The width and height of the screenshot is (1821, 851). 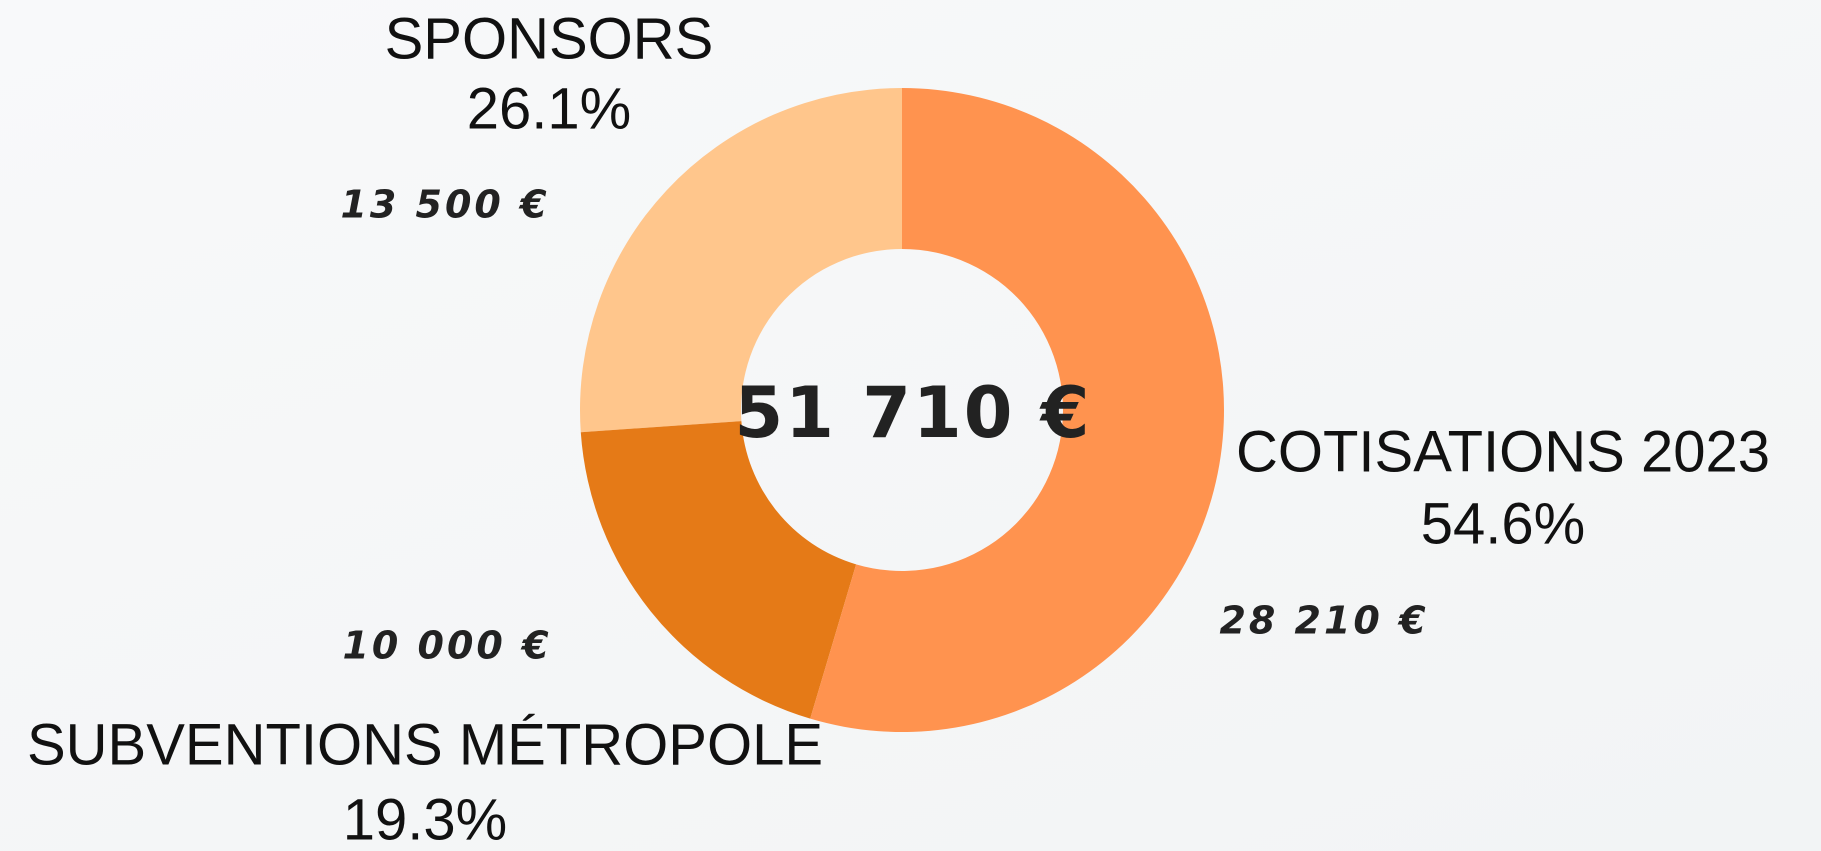 What do you see at coordinates (1323, 621) in the screenshot?
I see `slice-amount: 28 210 €` at bounding box center [1323, 621].